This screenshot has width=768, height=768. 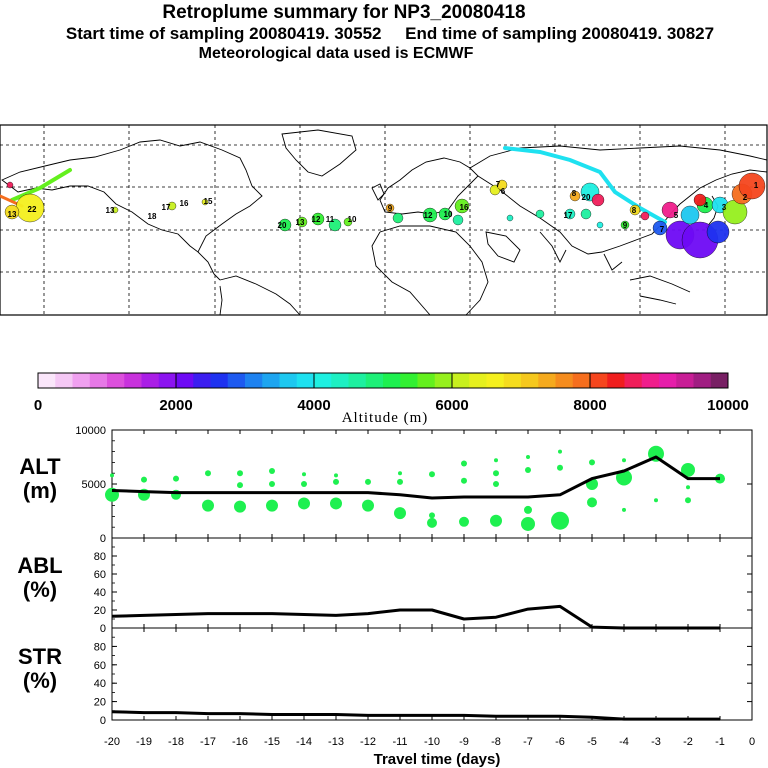 I want to click on day-label: 20, so click(x=282, y=225).